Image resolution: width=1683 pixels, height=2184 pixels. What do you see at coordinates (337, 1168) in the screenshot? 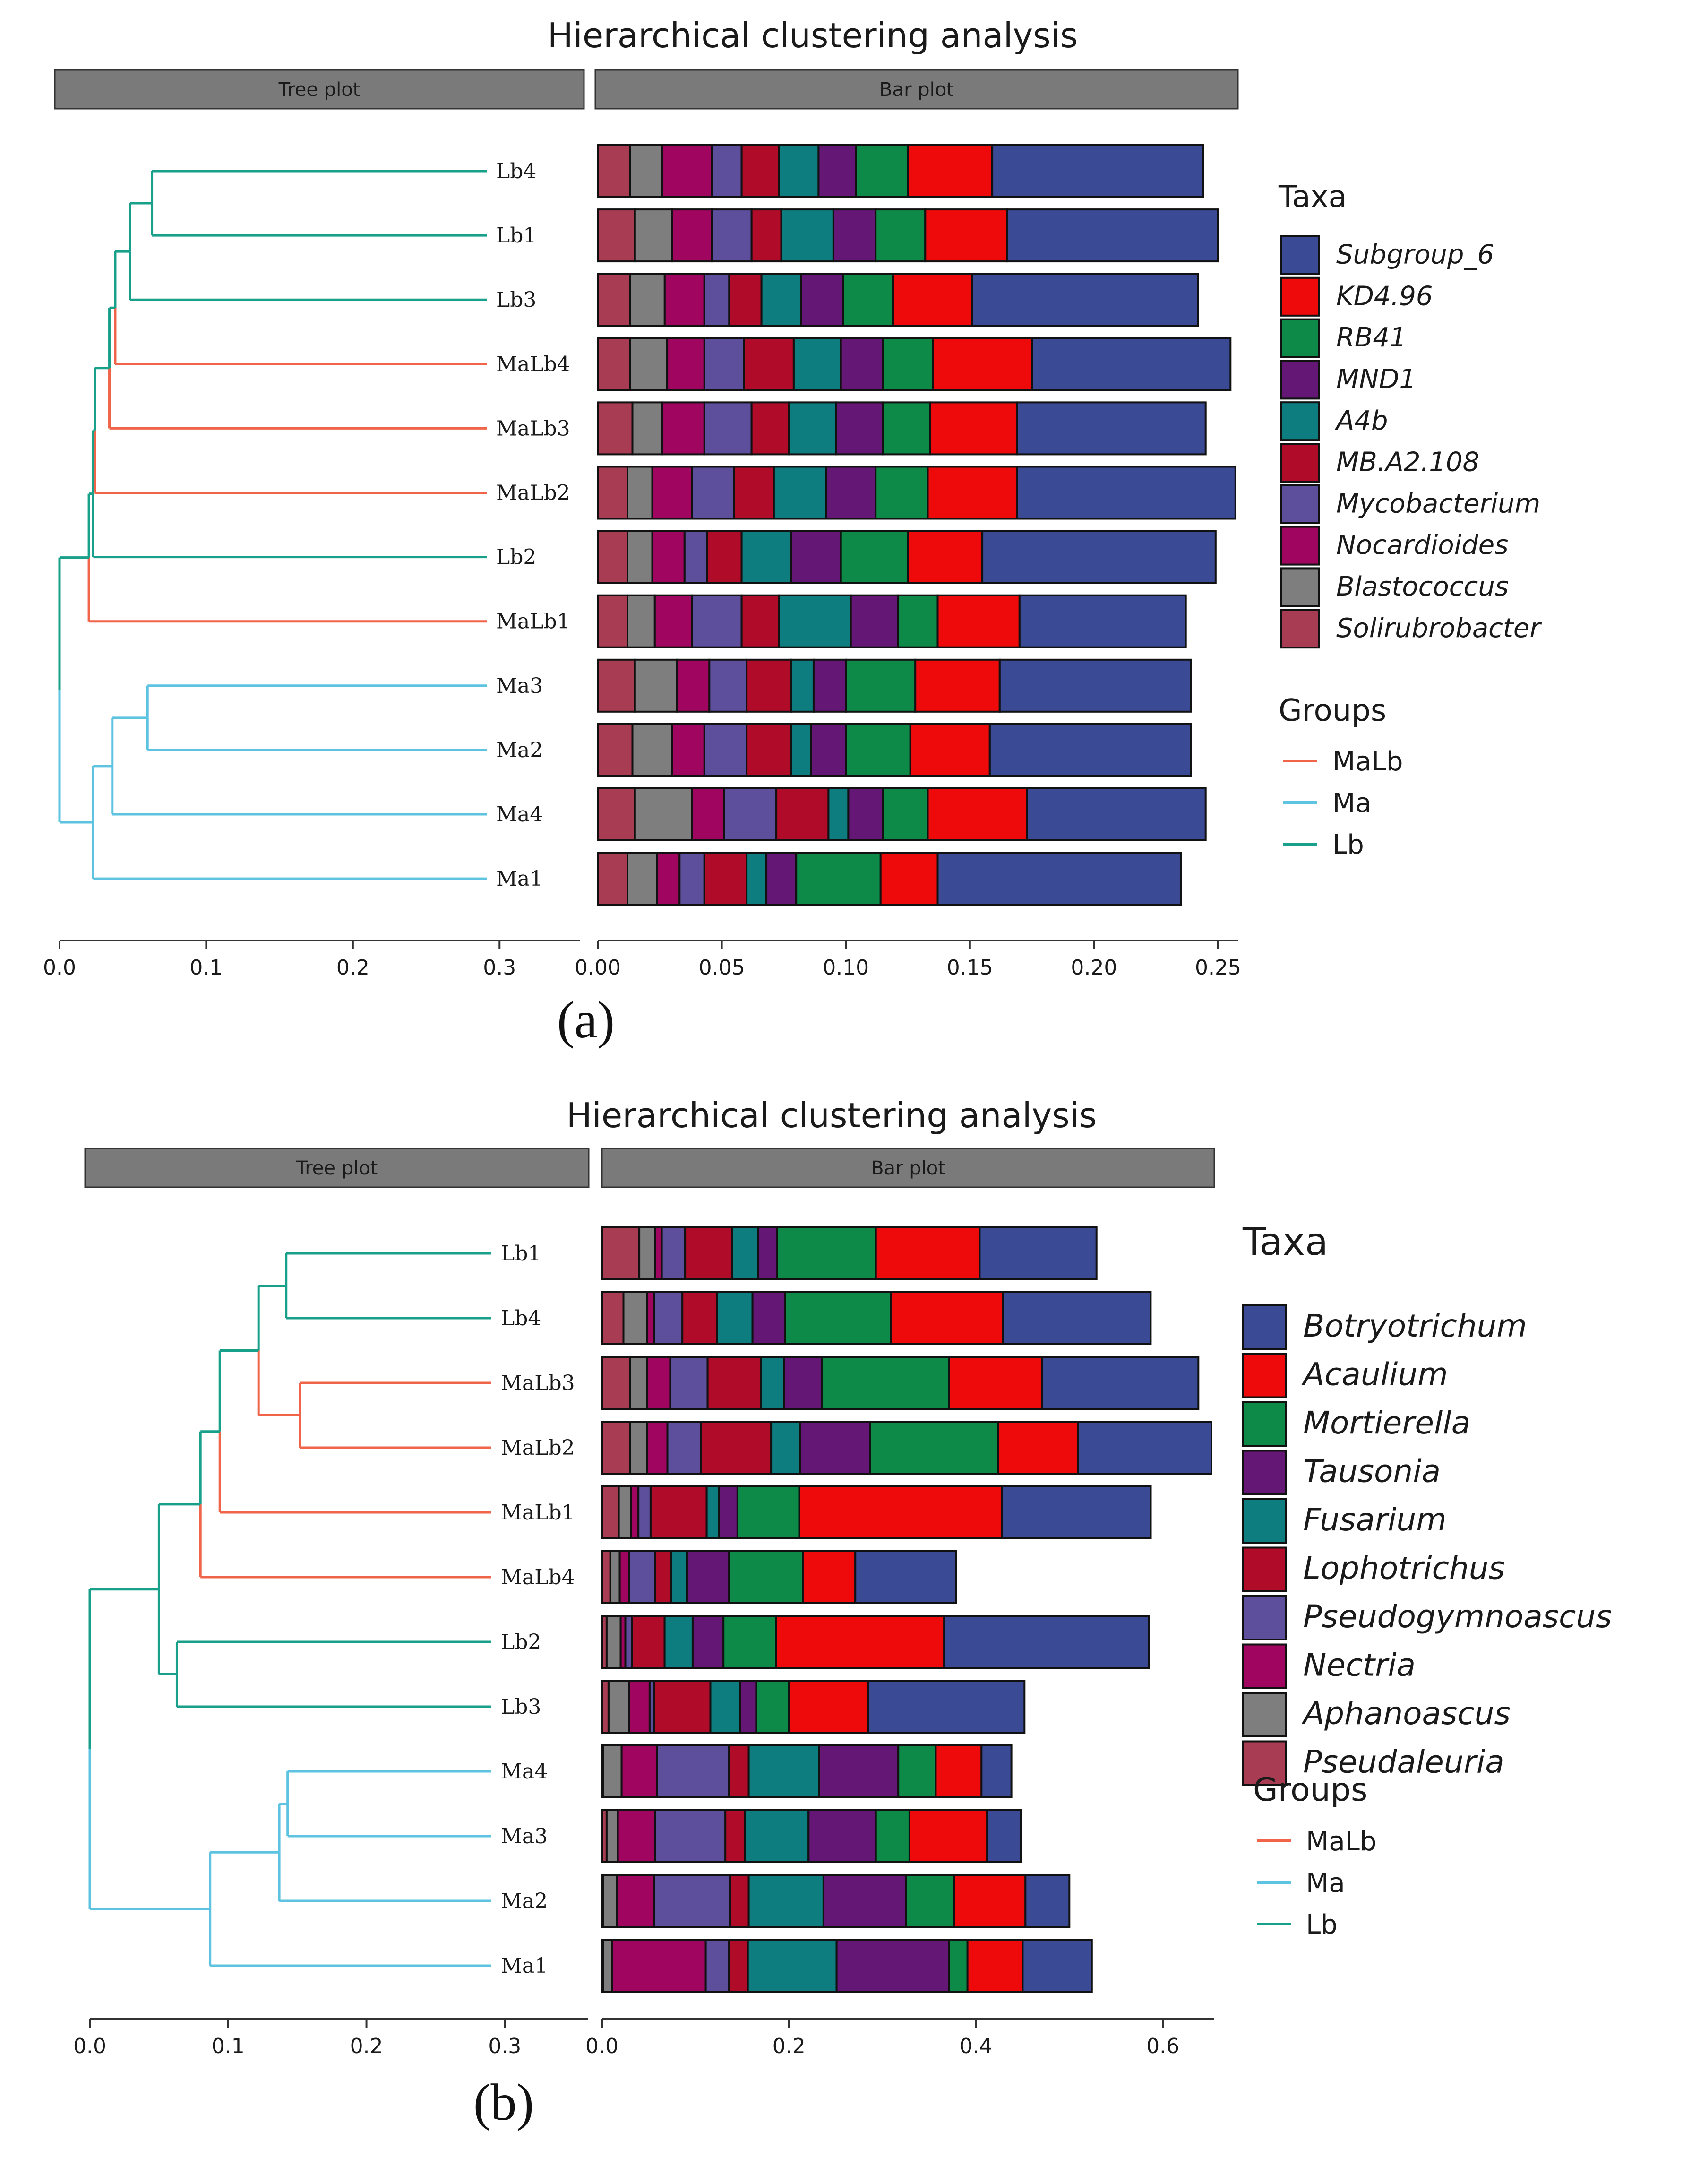
I see `panel-b-tree-strip-label: Tree plot` at bounding box center [337, 1168].